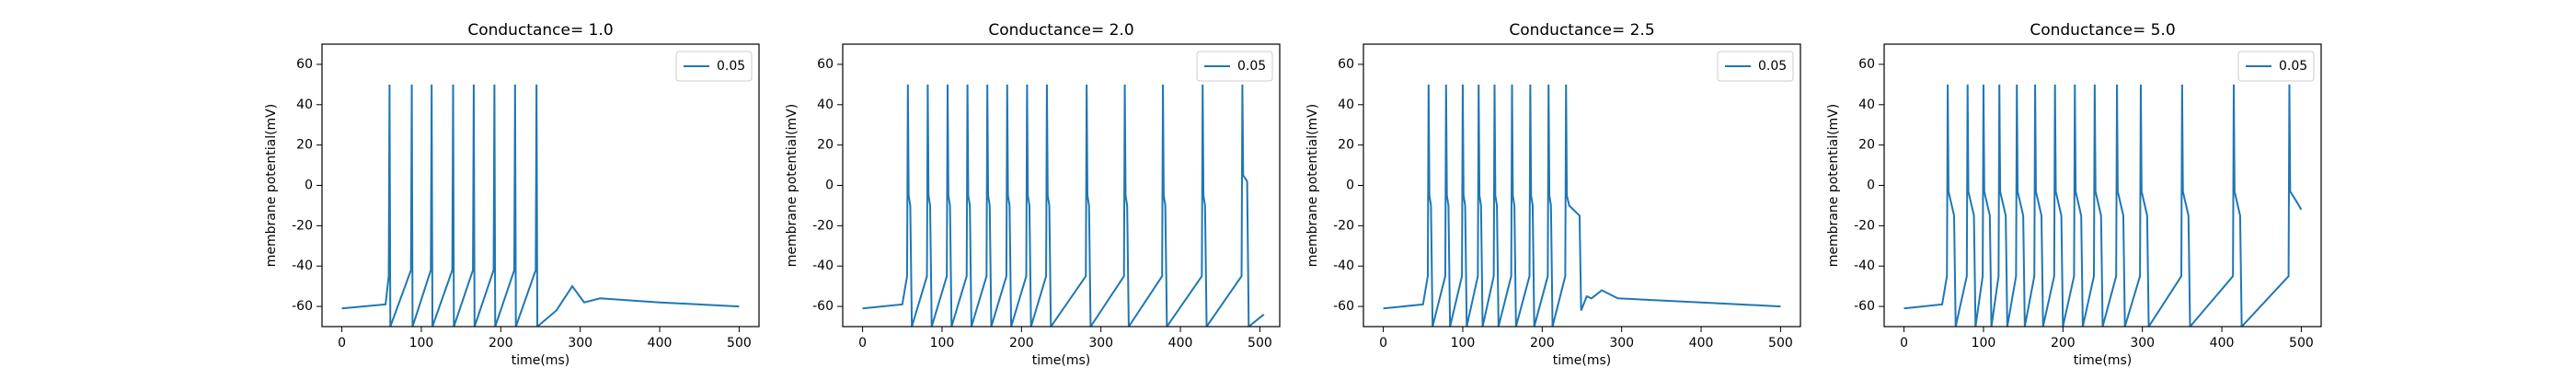 This screenshot has width=2576, height=368. I want to click on subplot-title: Conductance= 2.0, so click(1060, 30).